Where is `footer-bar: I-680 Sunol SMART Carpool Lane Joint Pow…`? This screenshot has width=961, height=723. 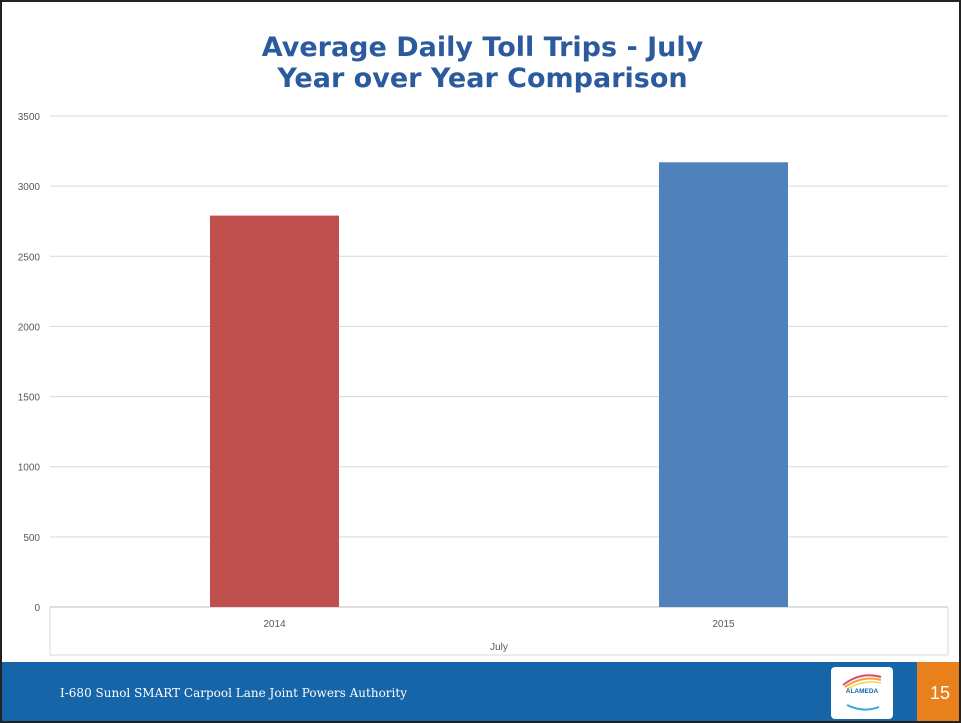 footer-bar: I-680 Sunol SMART Carpool Lane Joint Pow… is located at coordinates (480, 691).